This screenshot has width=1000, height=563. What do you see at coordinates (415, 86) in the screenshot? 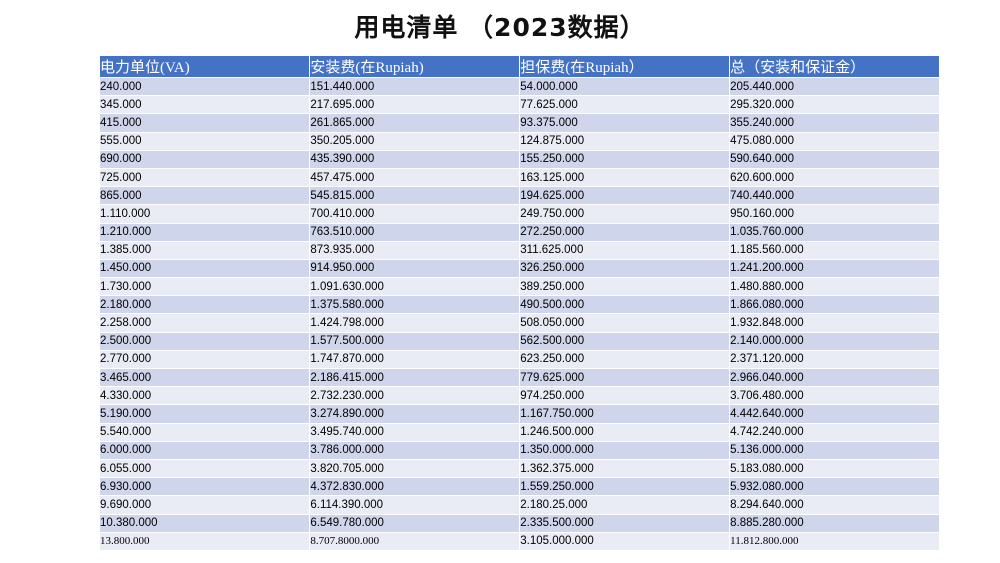
I see `table-cell: 151.440.000` at bounding box center [415, 86].